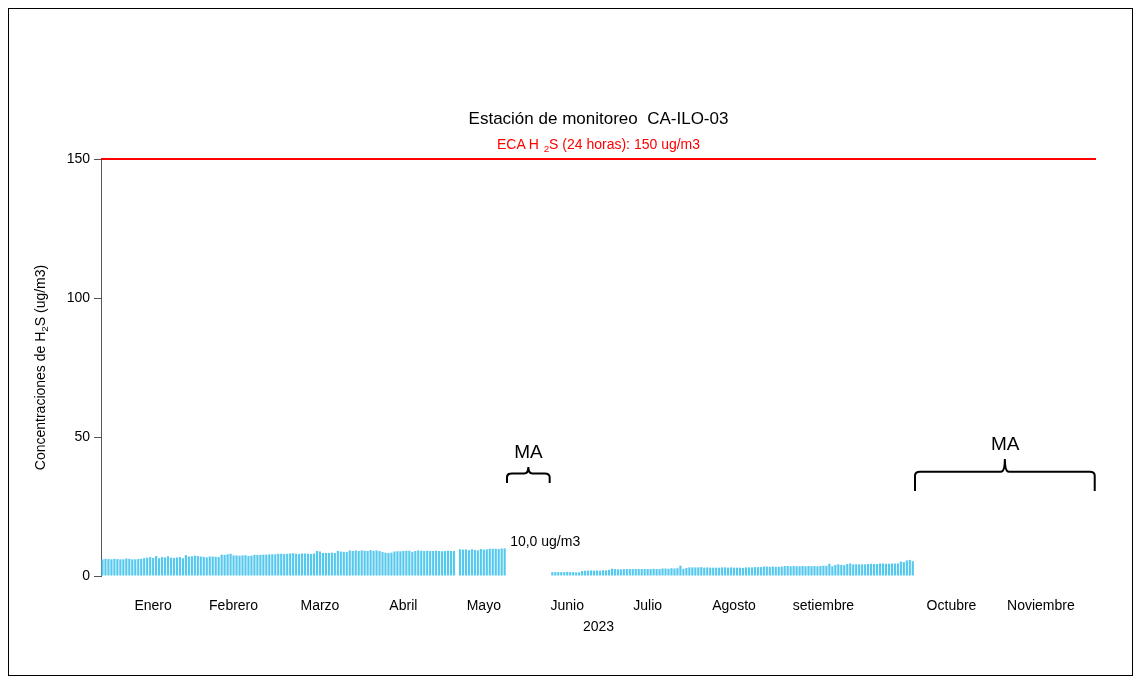 This screenshot has height=684, width=1141. What do you see at coordinates (320, 605) in the screenshot?
I see `x-tick-label: Marzo` at bounding box center [320, 605].